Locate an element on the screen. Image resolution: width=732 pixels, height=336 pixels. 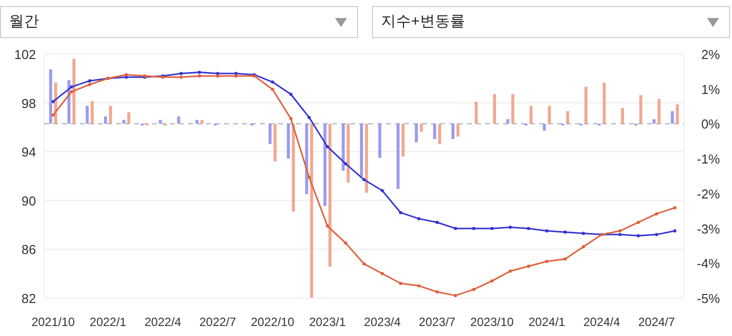
y-tick-label: 86 is located at coordinates (29, 250).